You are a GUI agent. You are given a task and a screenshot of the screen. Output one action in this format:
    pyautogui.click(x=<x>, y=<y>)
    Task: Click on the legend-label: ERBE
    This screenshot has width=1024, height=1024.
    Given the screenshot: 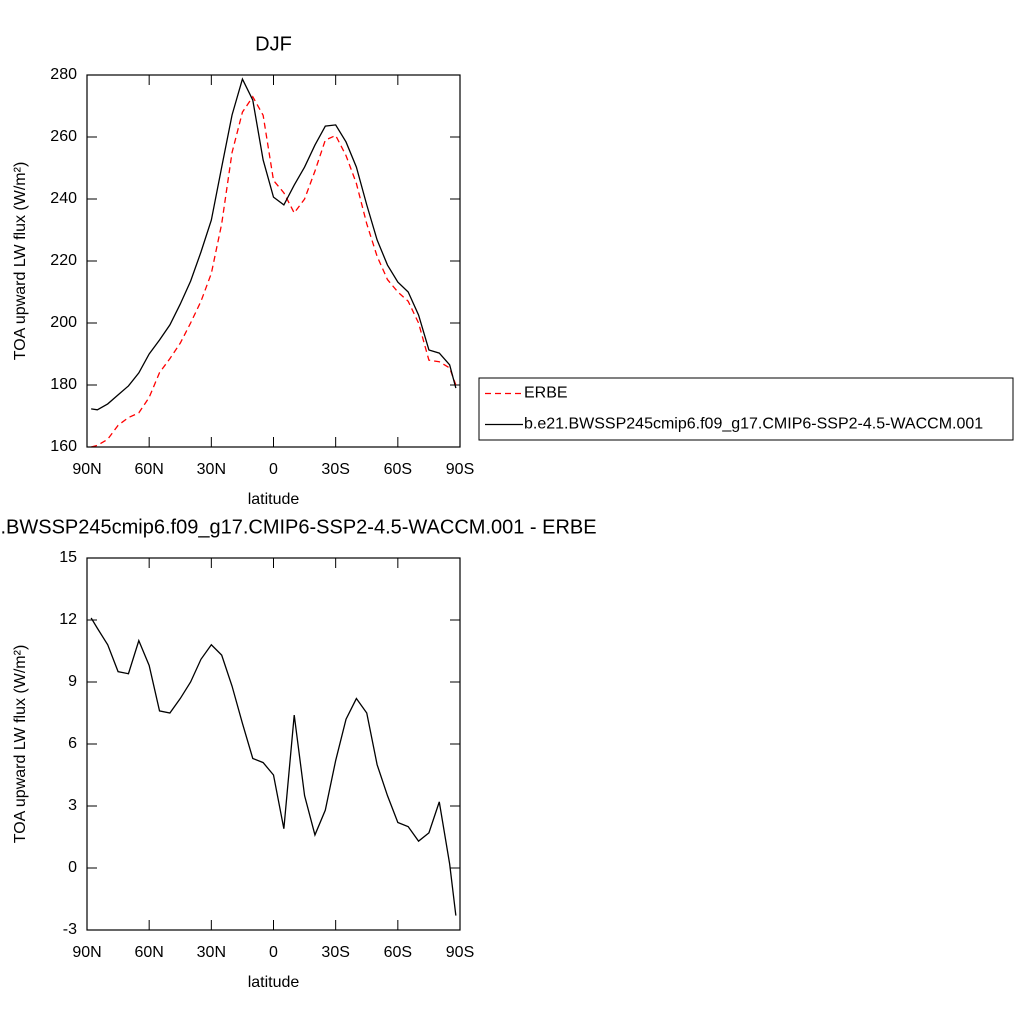 What is the action you would take?
    pyautogui.click(x=546, y=393)
    